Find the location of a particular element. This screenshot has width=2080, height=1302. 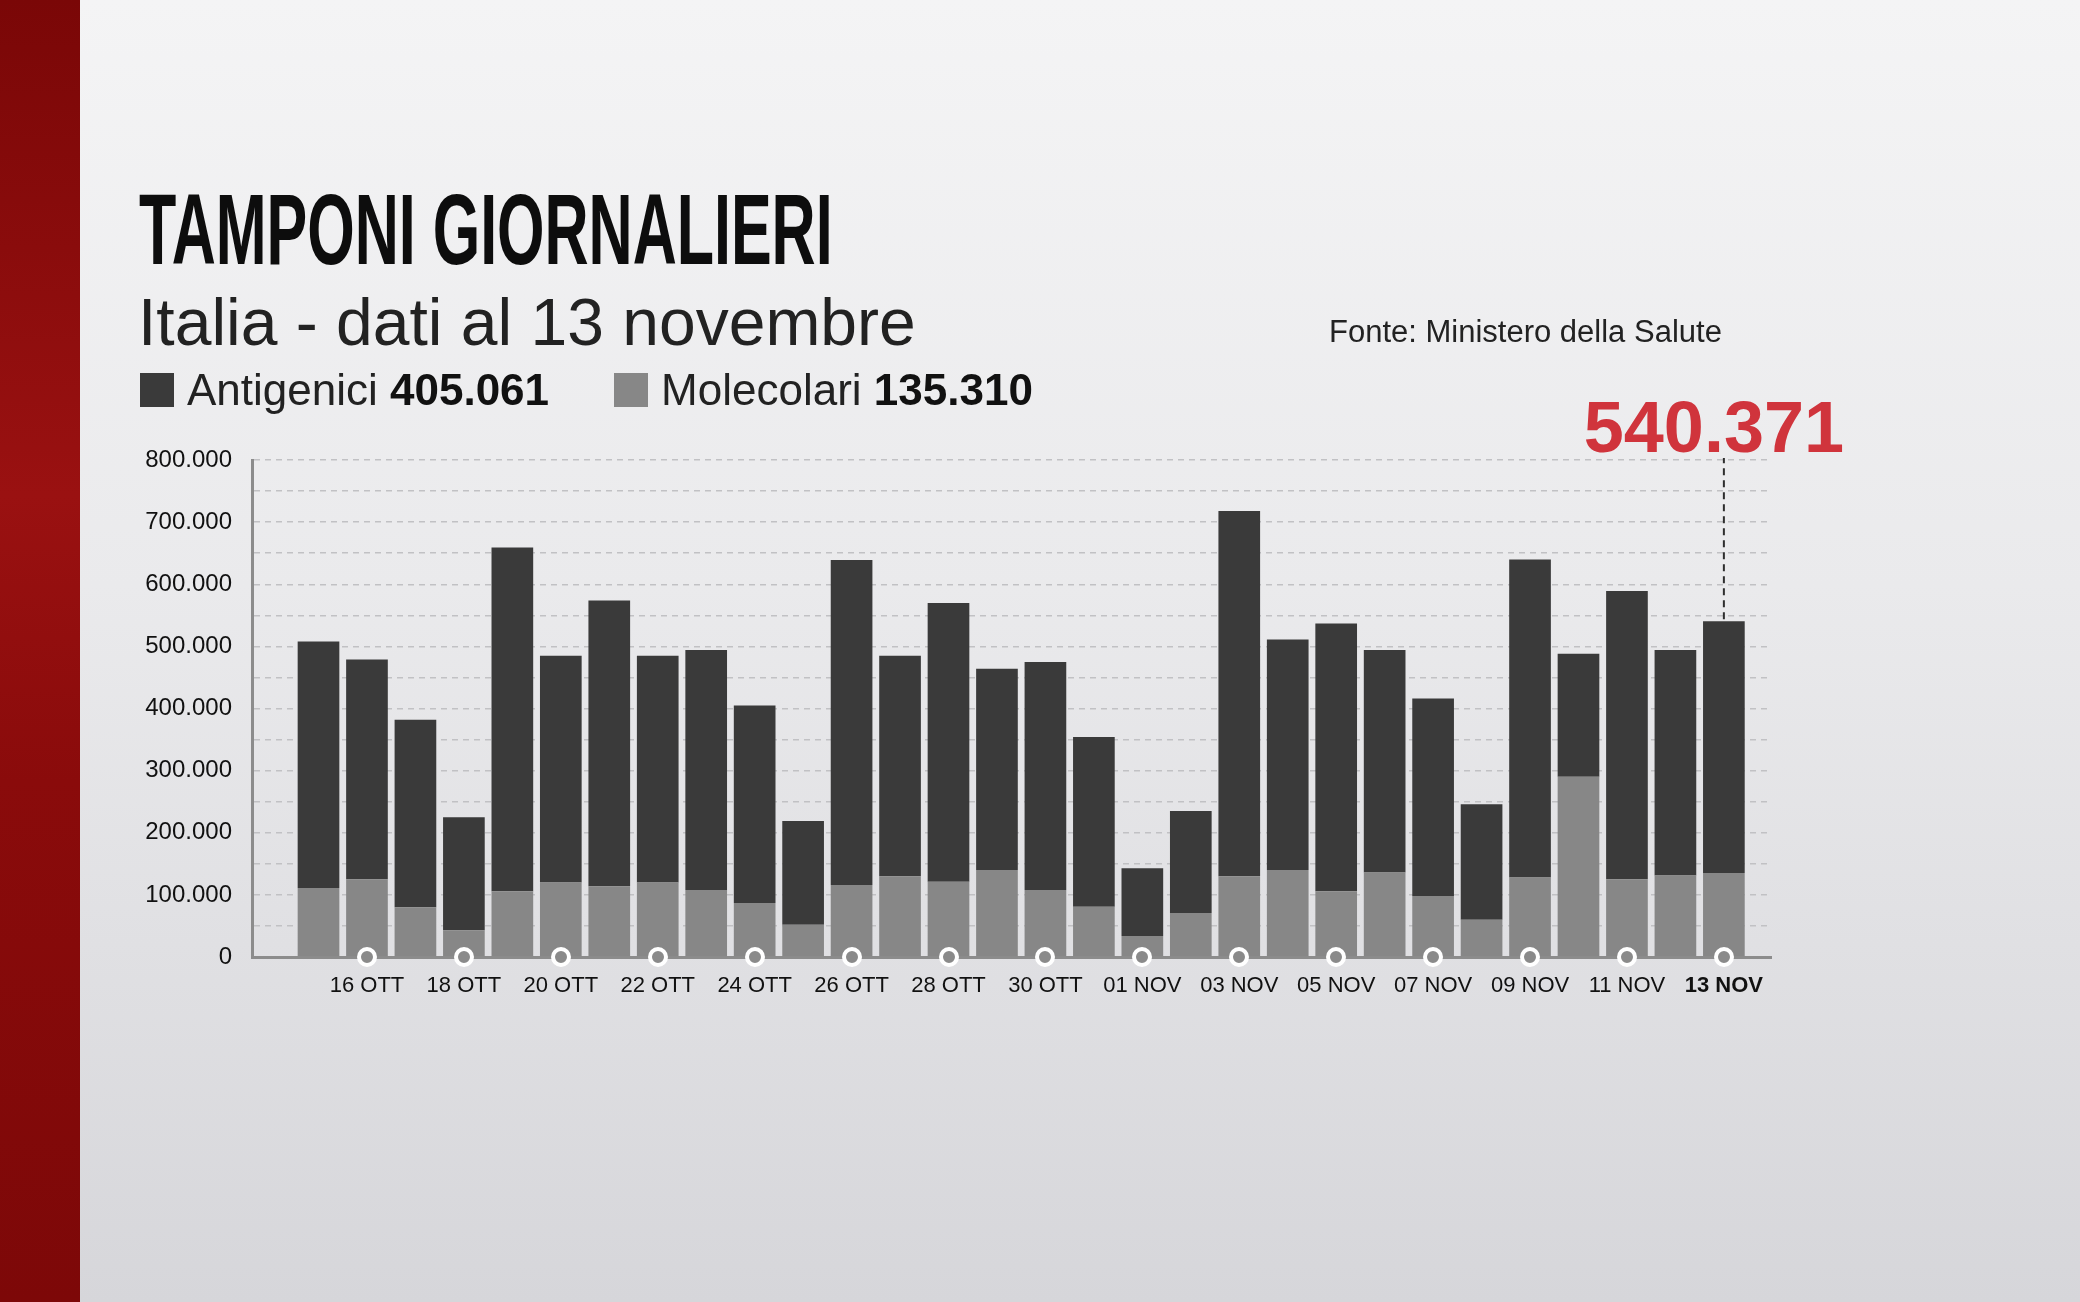

x-tick-label: 01 NOV is located at coordinates (1142, 985).